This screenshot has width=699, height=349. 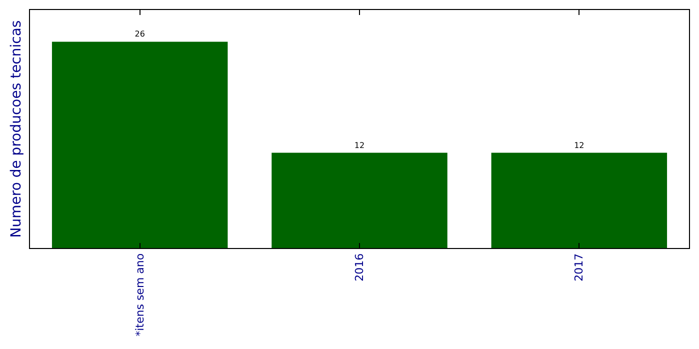 I want to click on x-tick-label: 2016, so click(x=359, y=267).